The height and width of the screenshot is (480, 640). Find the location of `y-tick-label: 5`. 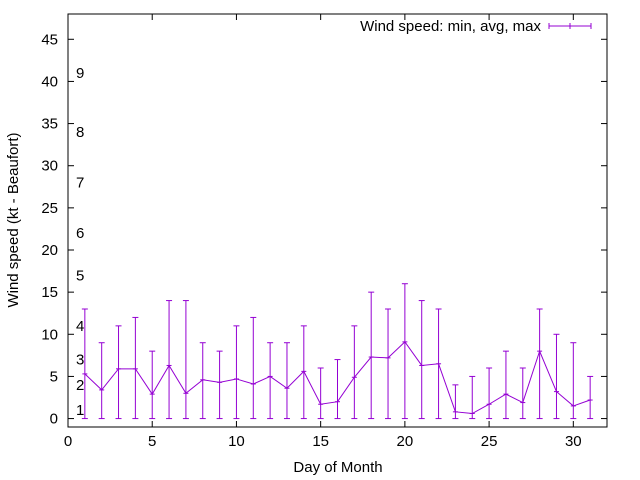

y-tick-label: 5 is located at coordinates (54, 376).